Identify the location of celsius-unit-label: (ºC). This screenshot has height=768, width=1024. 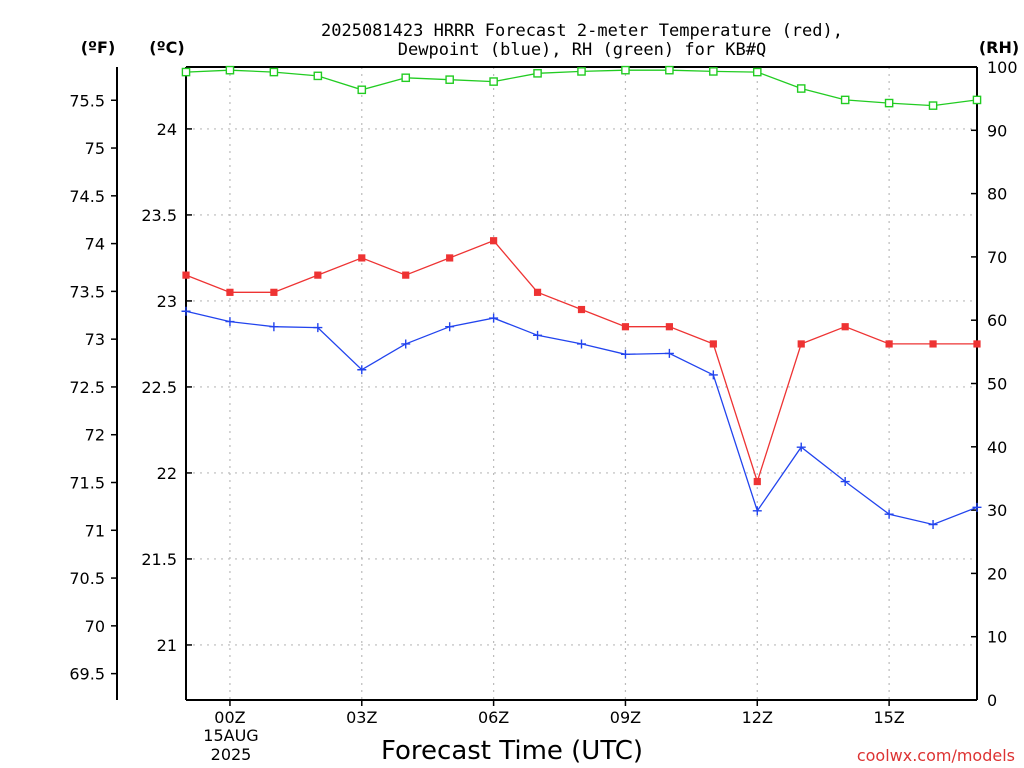
(166, 47).